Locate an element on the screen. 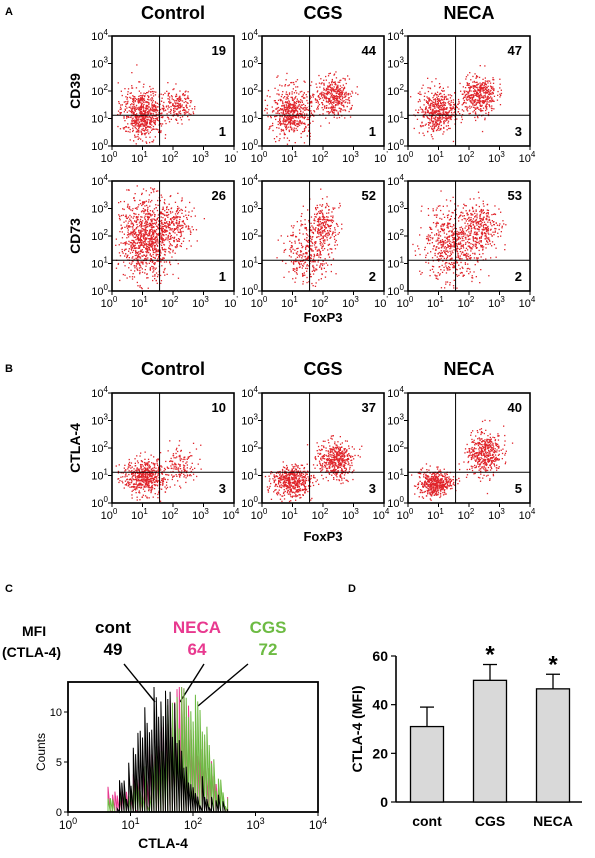 This screenshot has height=858, width=595. x-tick-label: 10² is located at coordinates (466, 157).